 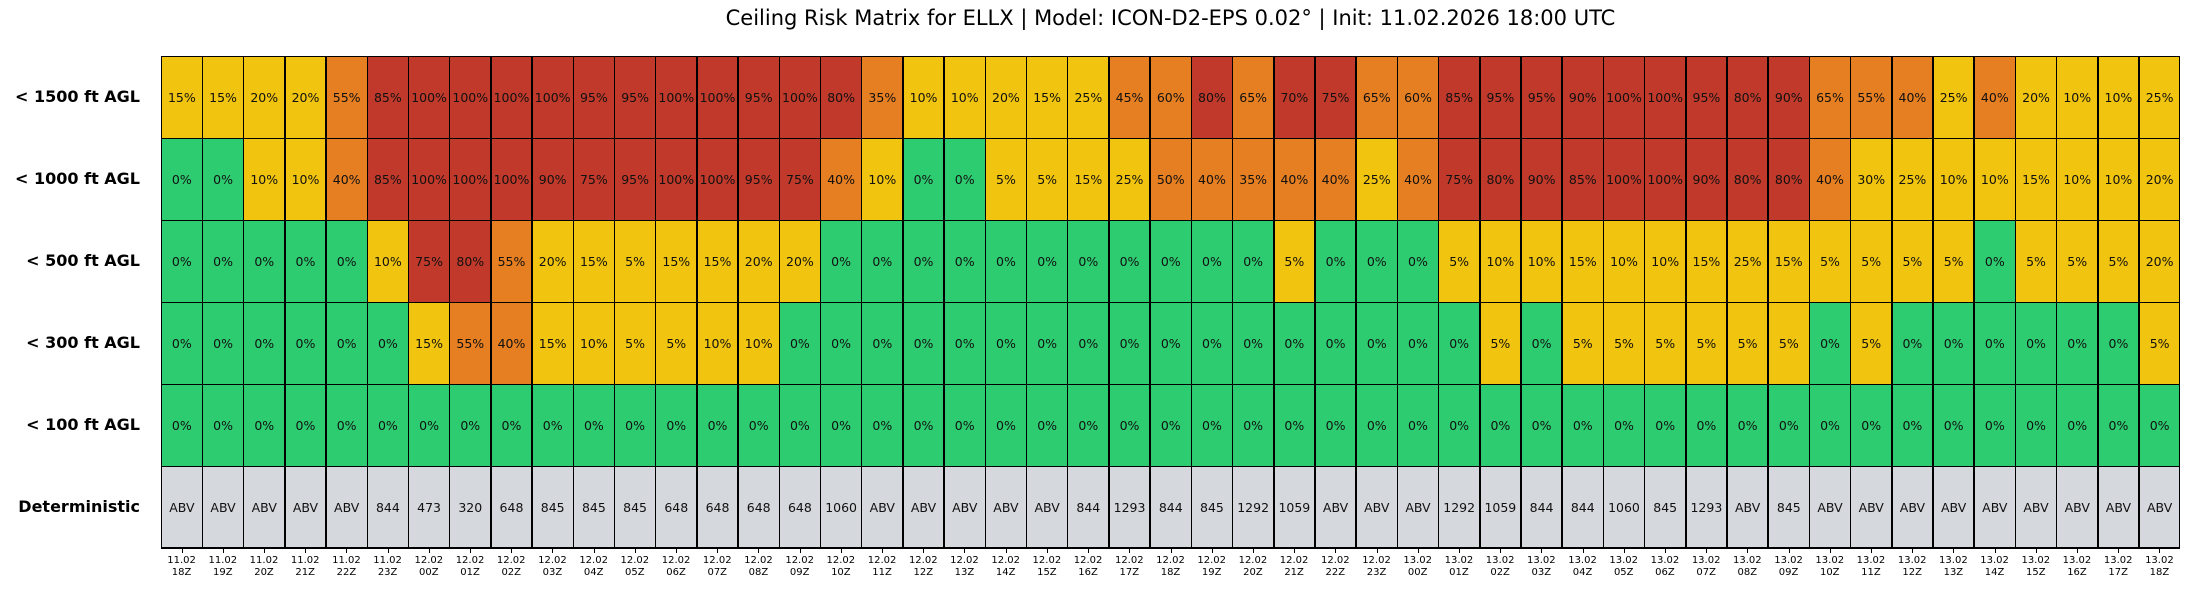 What do you see at coordinates (635, 566) in the screenshot?
I see `x-tick-label: 12.02 05Z` at bounding box center [635, 566].